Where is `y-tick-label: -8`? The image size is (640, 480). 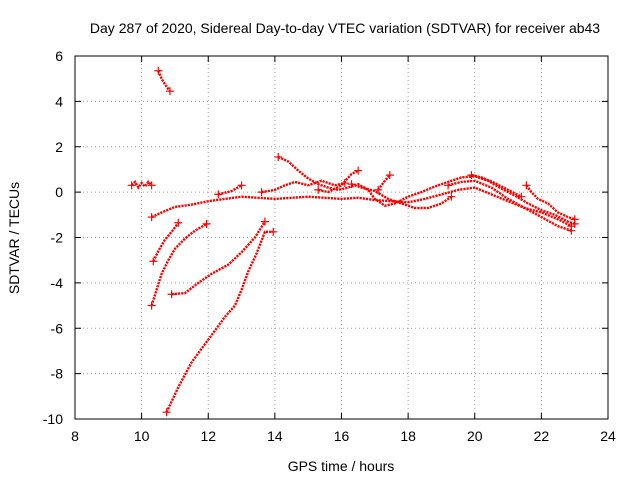 y-tick-label: -8 is located at coordinates (57, 374).